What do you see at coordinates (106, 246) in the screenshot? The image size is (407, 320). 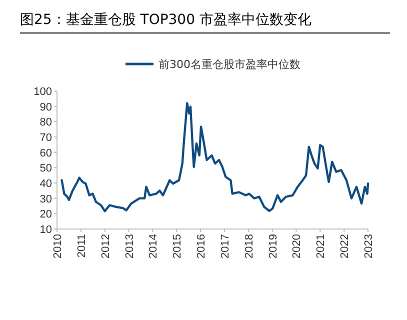 I see `x-tick-label: 2012` at bounding box center [106, 246].